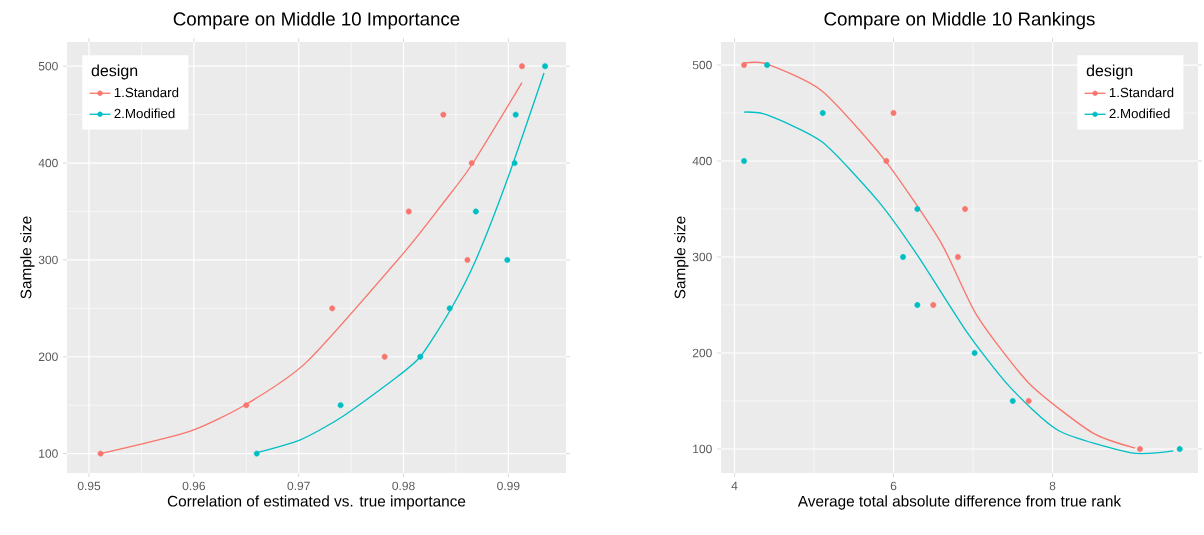  I want to click on x-tick-label: 0.95, so click(89, 486).